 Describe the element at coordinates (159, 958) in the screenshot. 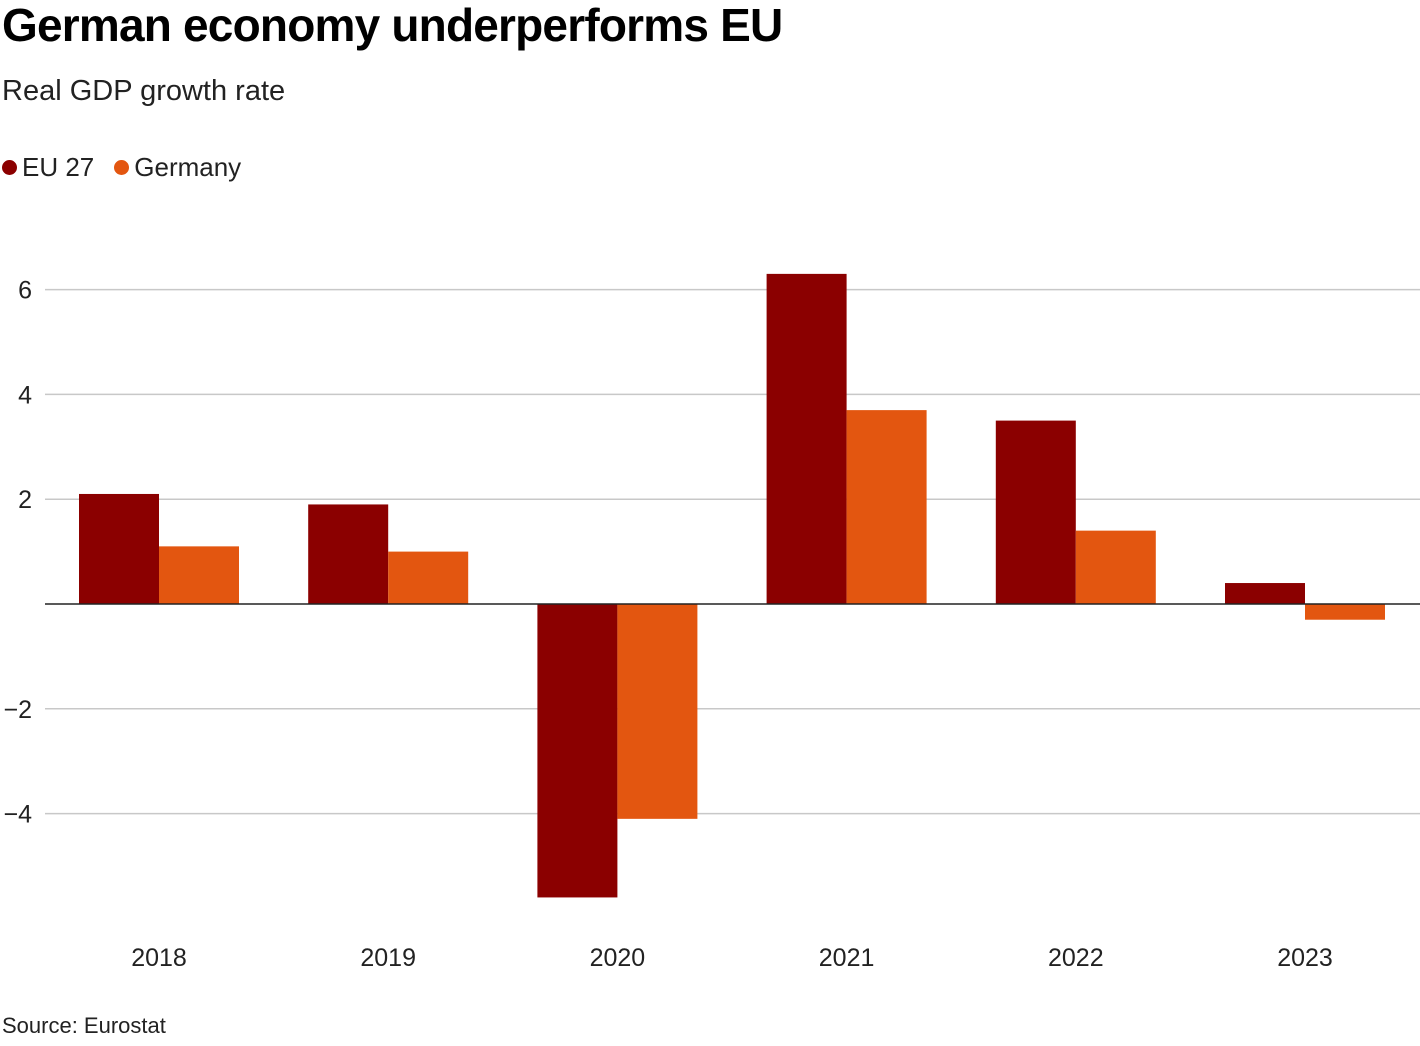

I see `x-tick-label: 2018` at that location.